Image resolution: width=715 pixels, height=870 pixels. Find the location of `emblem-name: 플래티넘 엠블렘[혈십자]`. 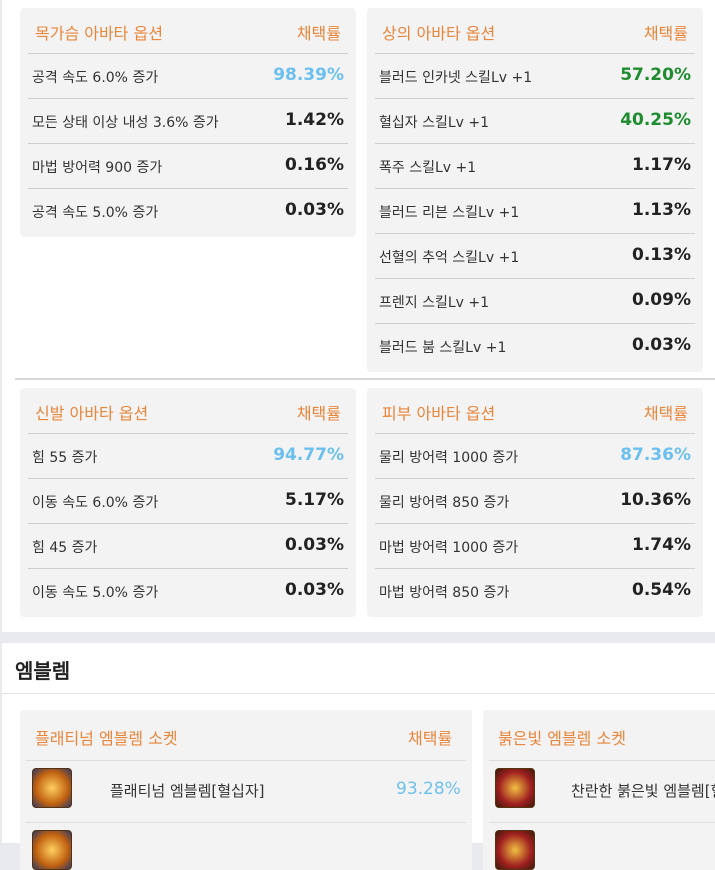

emblem-name: 플래티넘 엠블렘[혈십자] is located at coordinates (187, 791).